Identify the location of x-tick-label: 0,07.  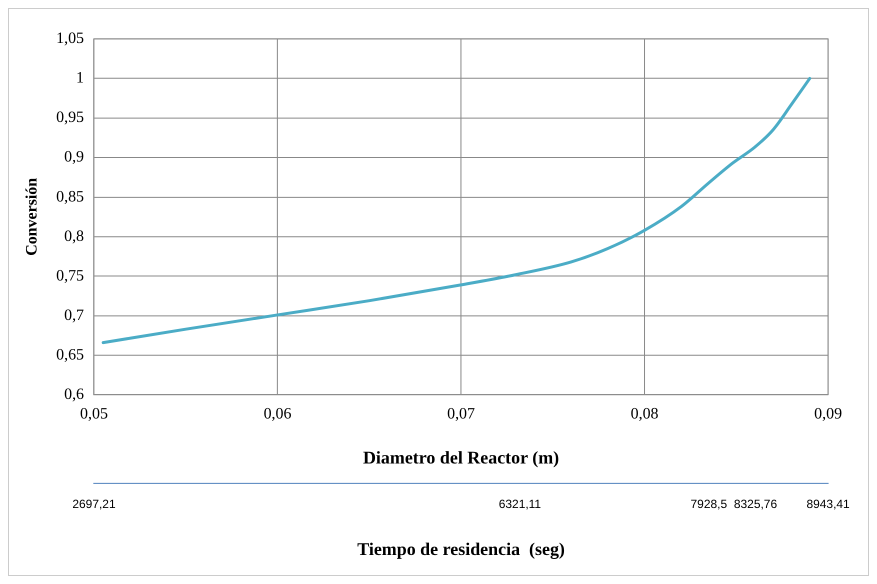
(461, 414).